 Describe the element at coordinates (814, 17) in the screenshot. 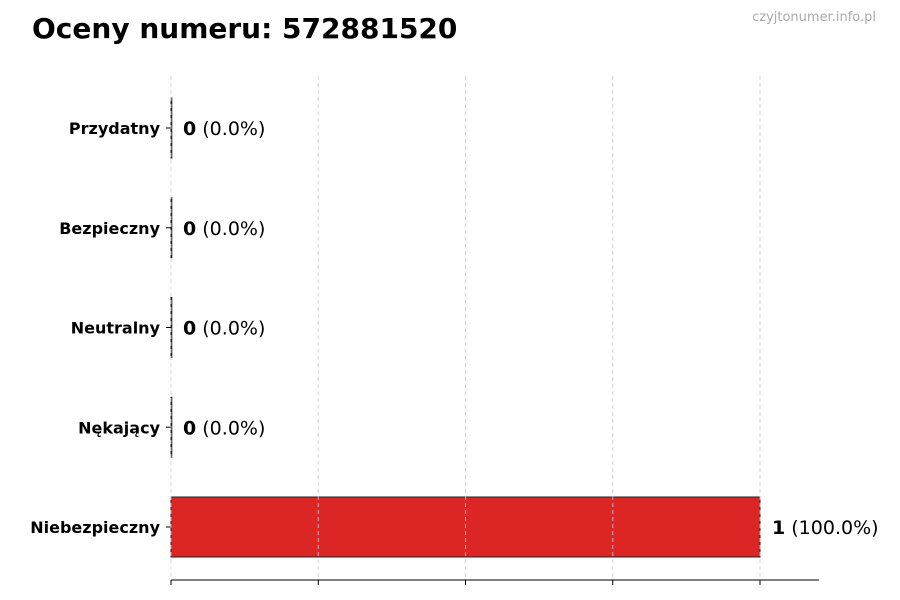

I see `watermark: czyjtonumer.info.pl` at that location.